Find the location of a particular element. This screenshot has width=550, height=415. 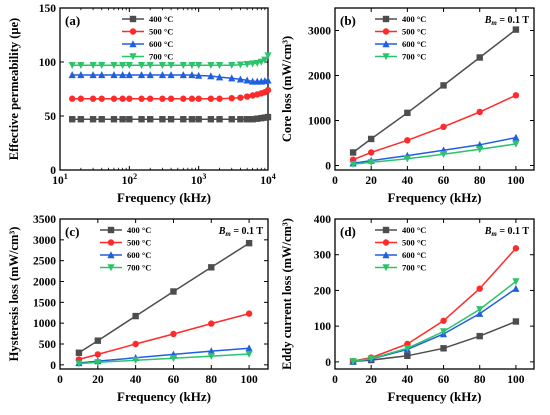

y-tick-label: 500 is located at coordinates (48, 345).